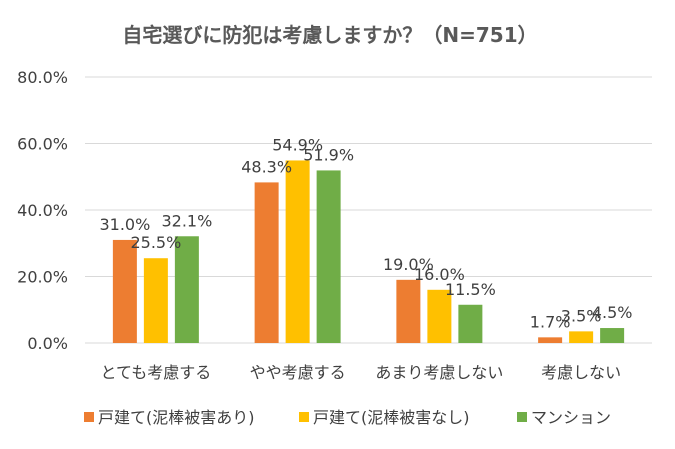  What do you see at coordinates (470, 289) in the screenshot?
I see `data-label: 11.5%` at bounding box center [470, 289].